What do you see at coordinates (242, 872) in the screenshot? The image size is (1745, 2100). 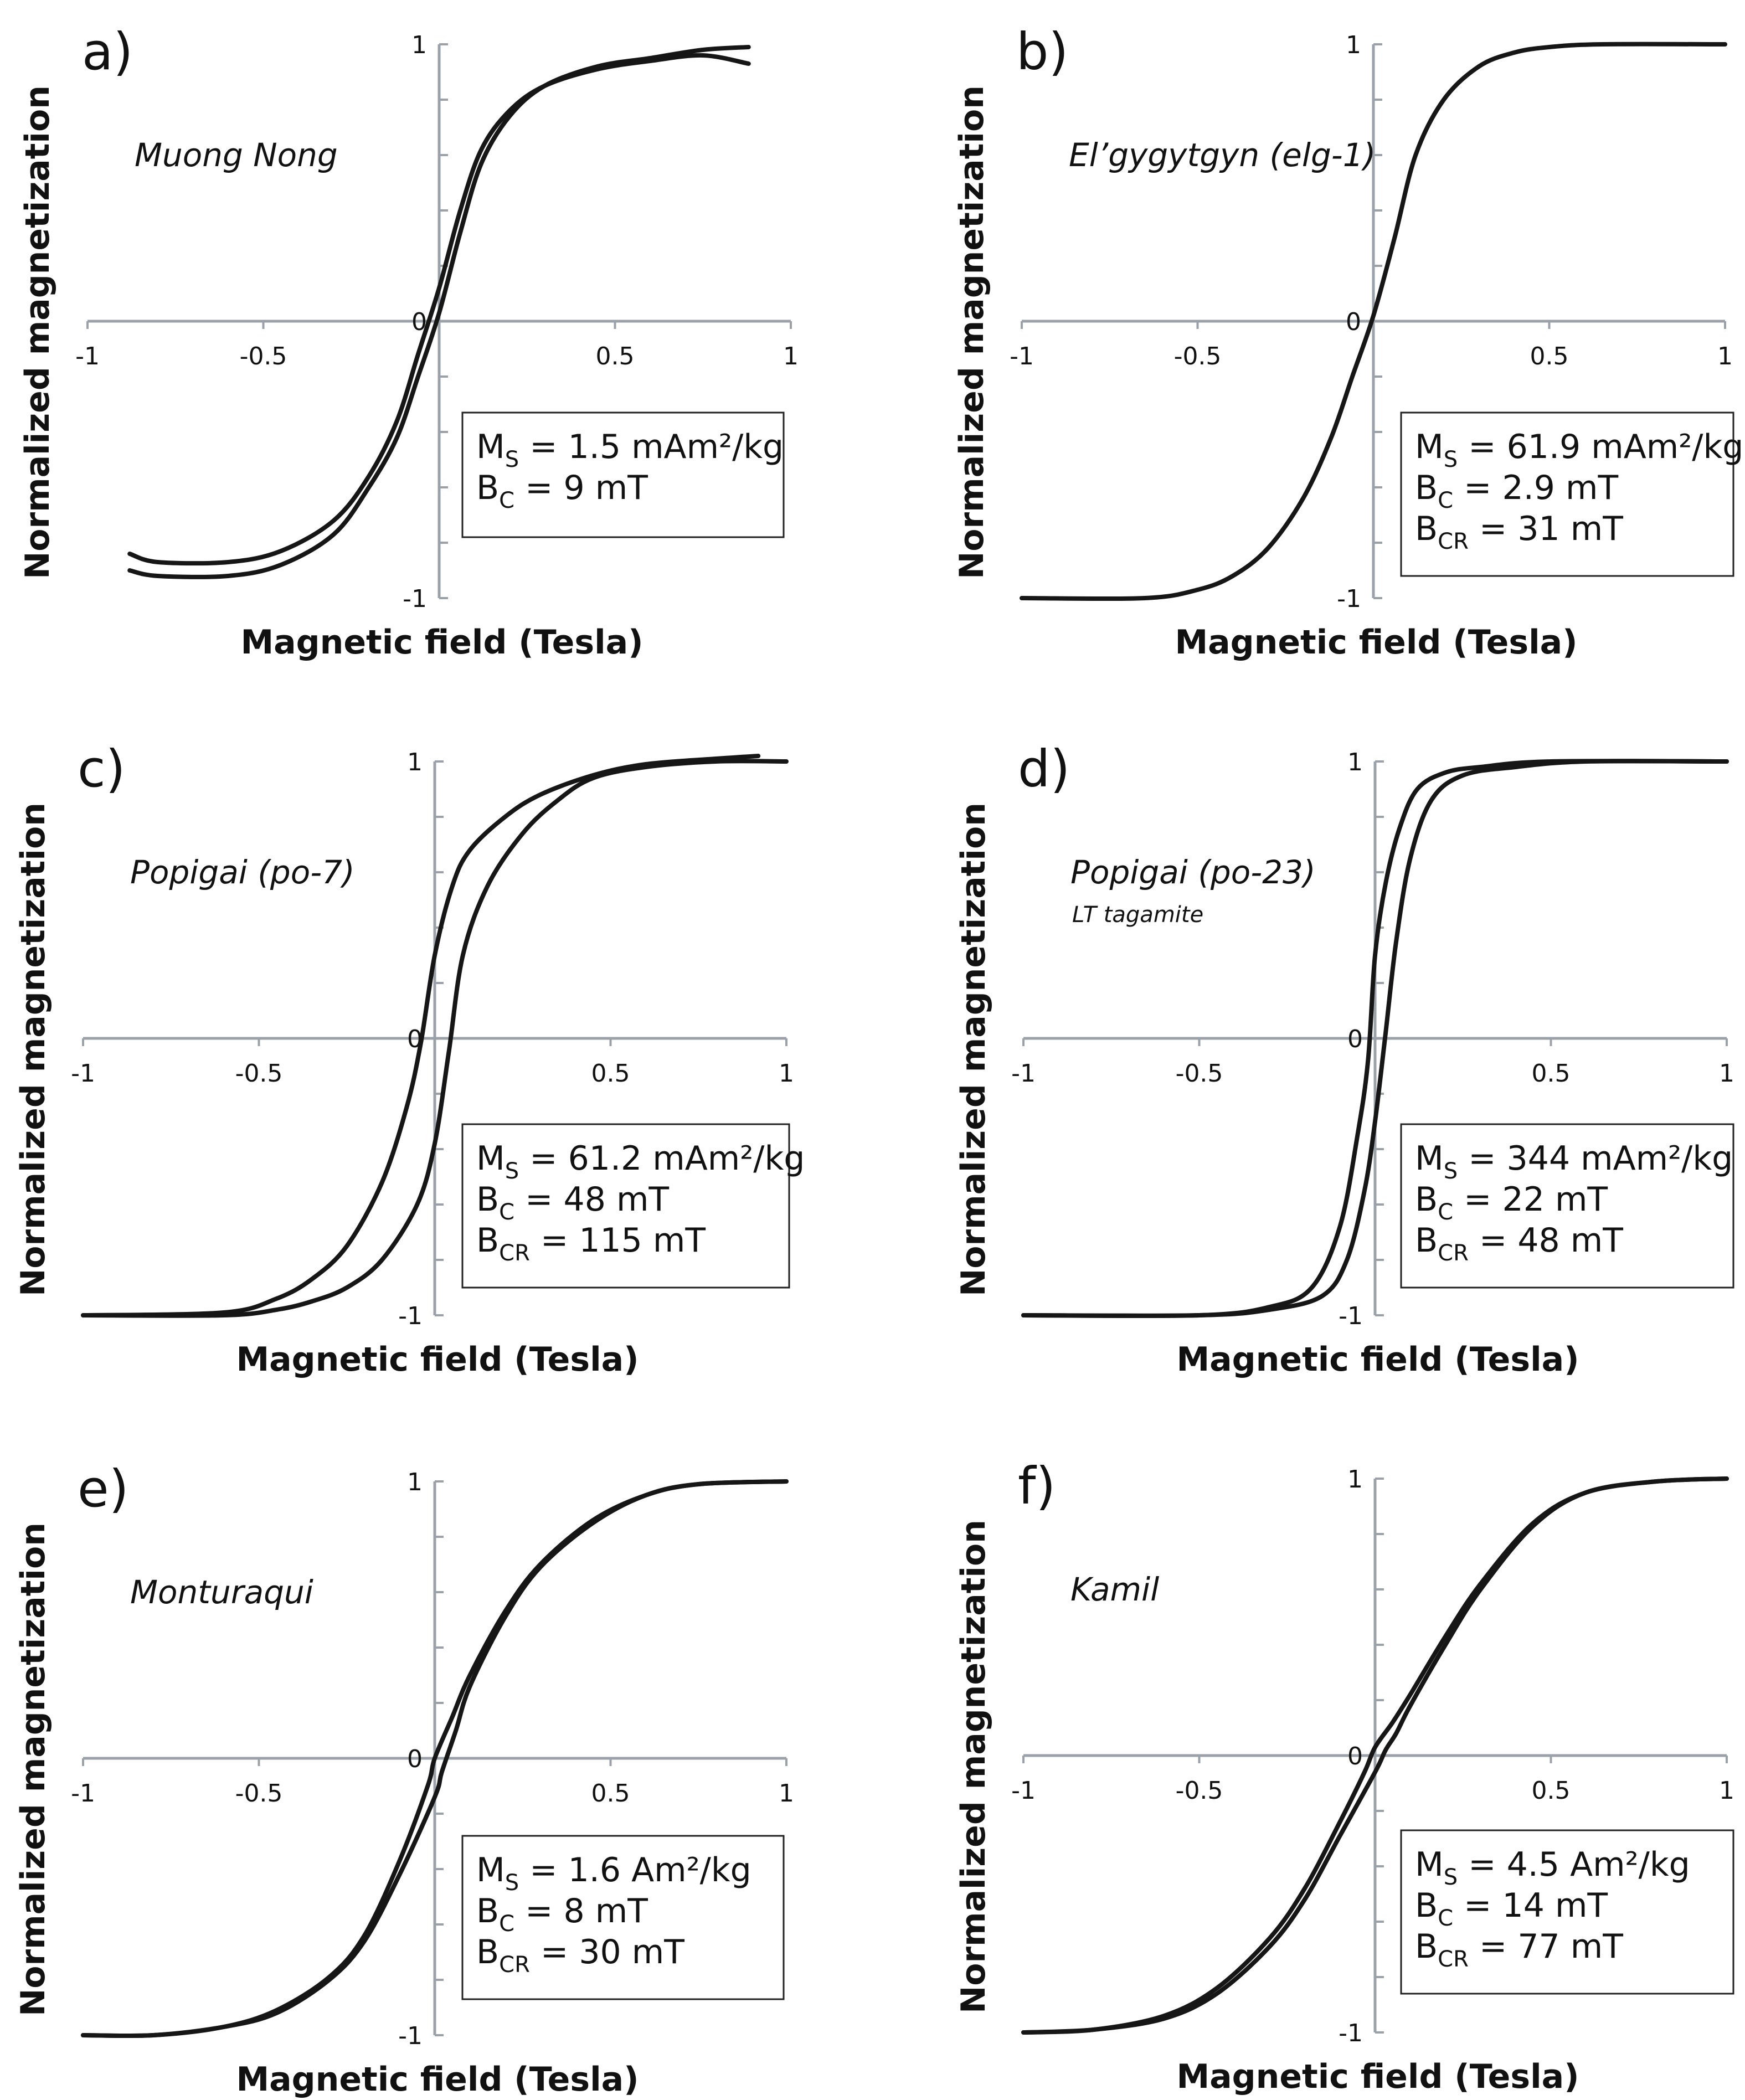 I see `sample-name: Popigai (po-7)` at bounding box center [242, 872].